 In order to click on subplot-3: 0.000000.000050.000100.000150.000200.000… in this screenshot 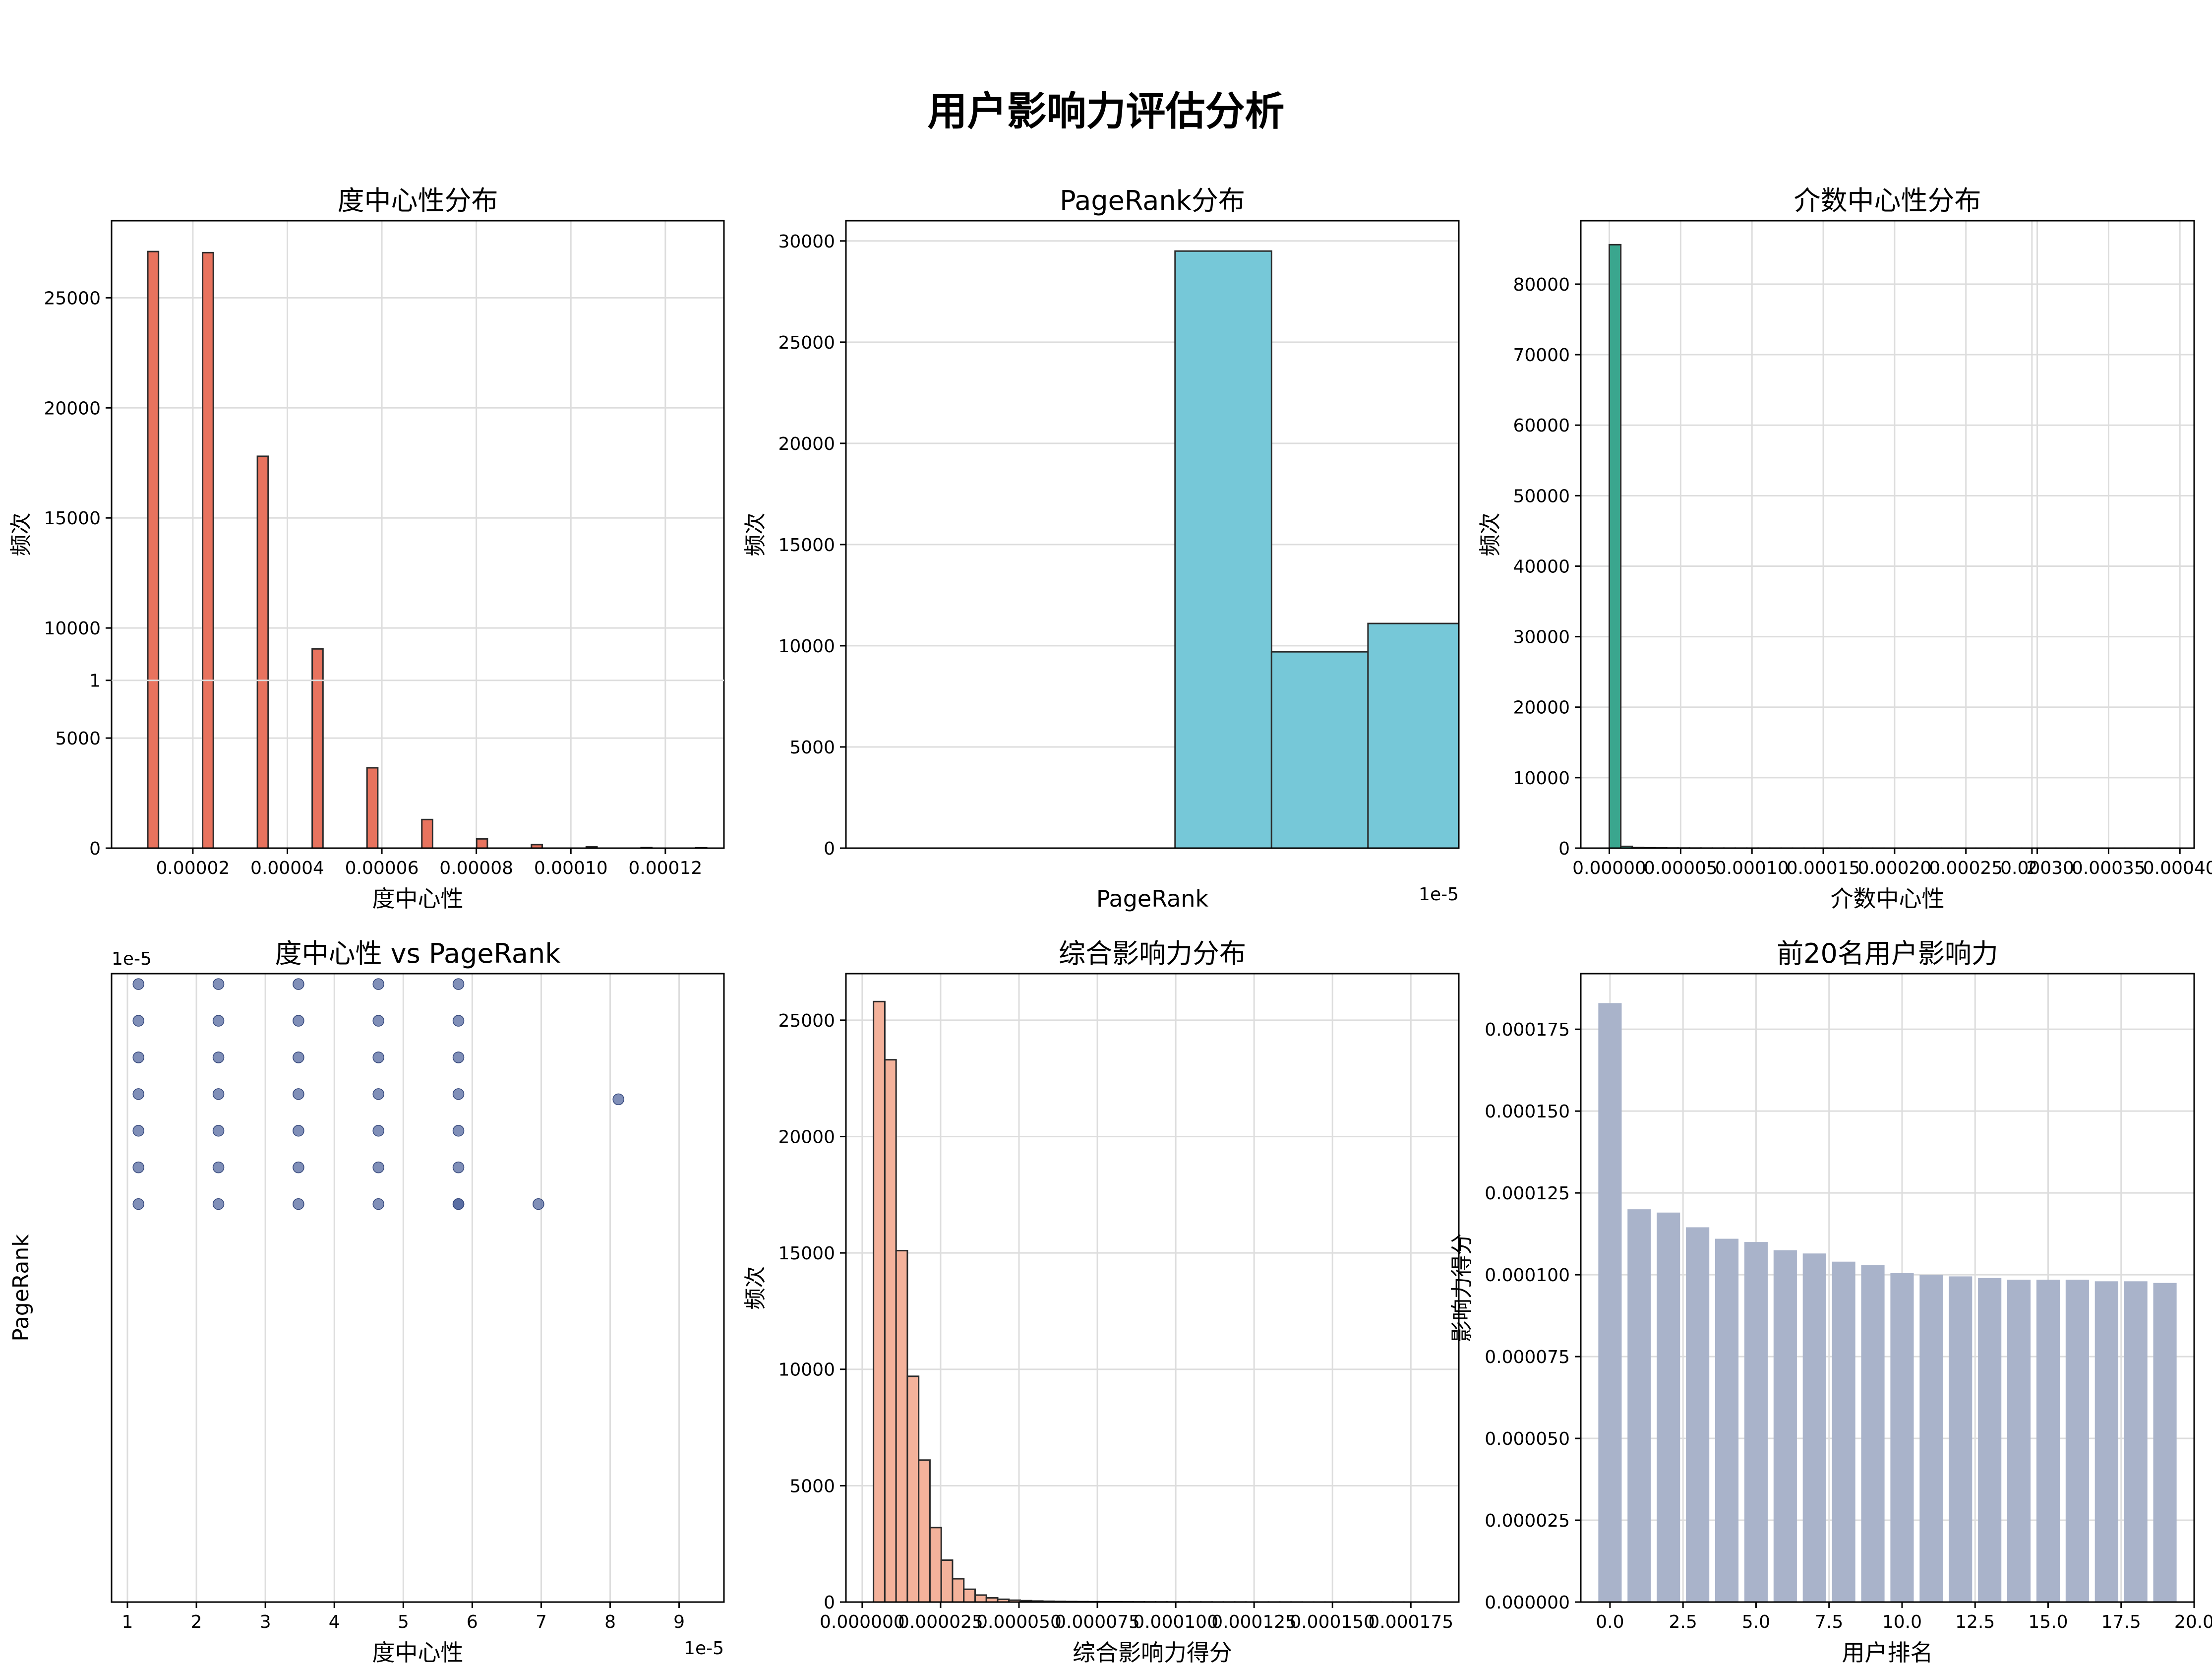, I will do `click(1845, 548)`.